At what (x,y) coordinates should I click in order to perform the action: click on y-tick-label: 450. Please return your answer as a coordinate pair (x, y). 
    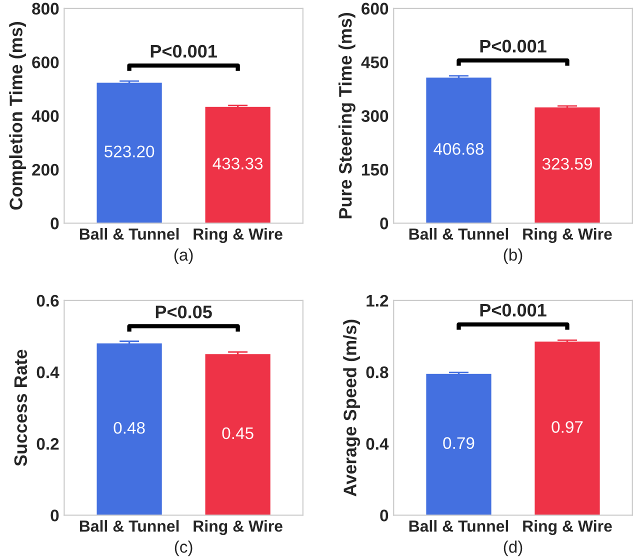
    Looking at the image, I should click on (374, 62).